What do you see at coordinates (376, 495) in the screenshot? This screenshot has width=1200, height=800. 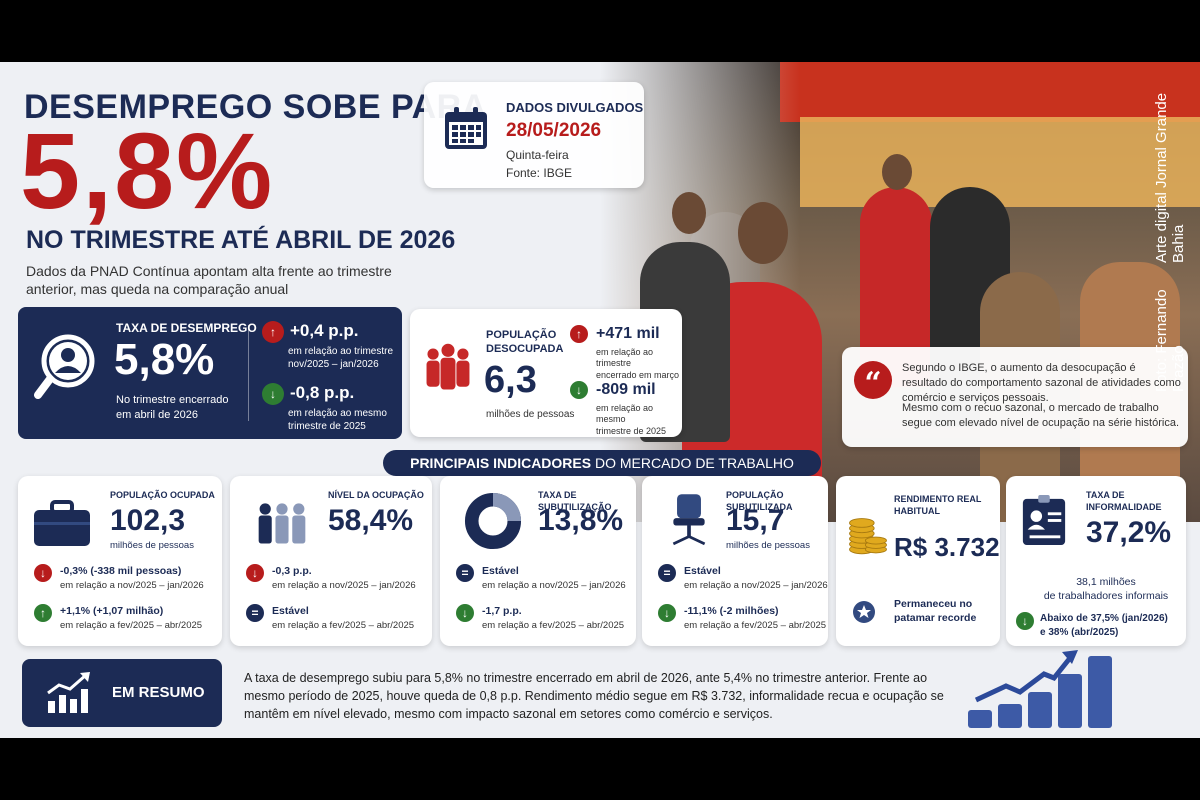 I see `indicator-title: NÍVEL DA OCUPAÇÃO` at bounding box center [376, 495].